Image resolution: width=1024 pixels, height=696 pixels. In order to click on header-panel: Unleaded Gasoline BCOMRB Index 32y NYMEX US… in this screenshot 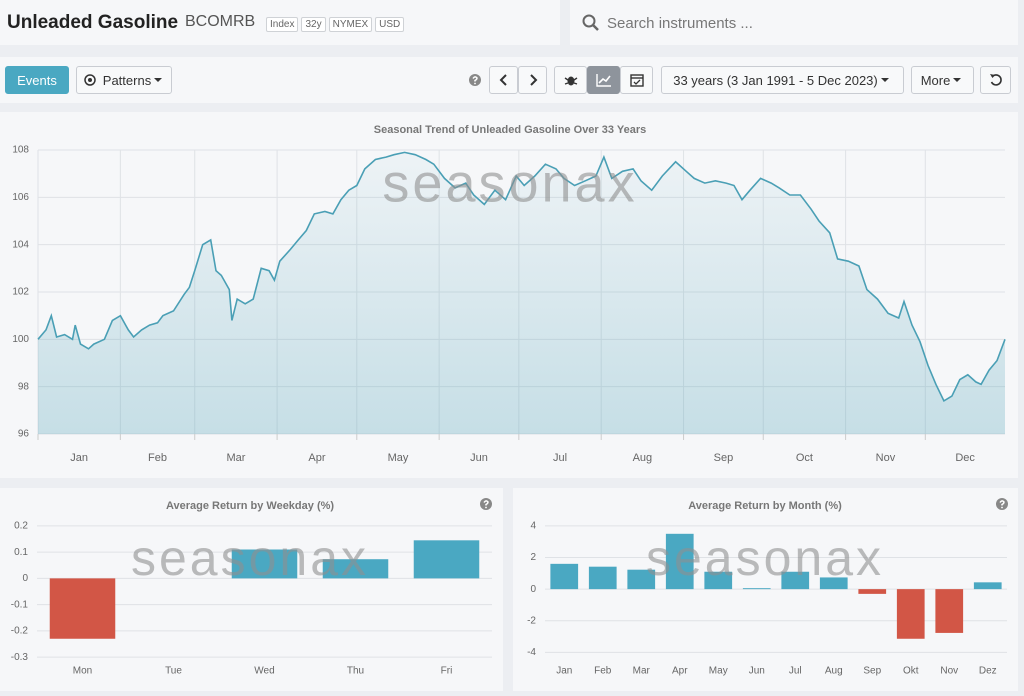, I will do `click(280, 22)`.